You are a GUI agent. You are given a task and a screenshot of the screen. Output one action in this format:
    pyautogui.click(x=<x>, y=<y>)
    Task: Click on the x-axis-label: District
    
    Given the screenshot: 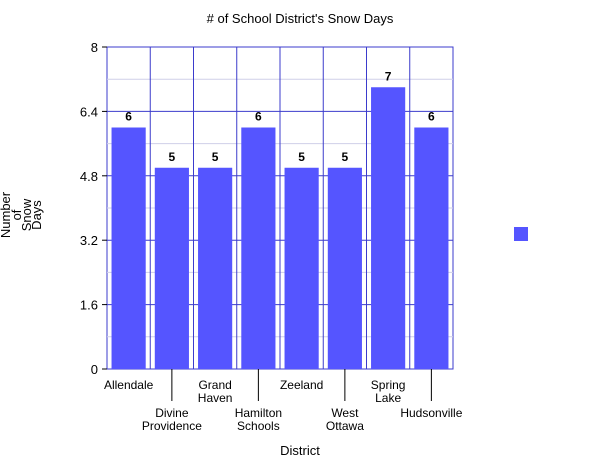 What is the action you would take?
    pyautogui.click(x=300, y=450)
    